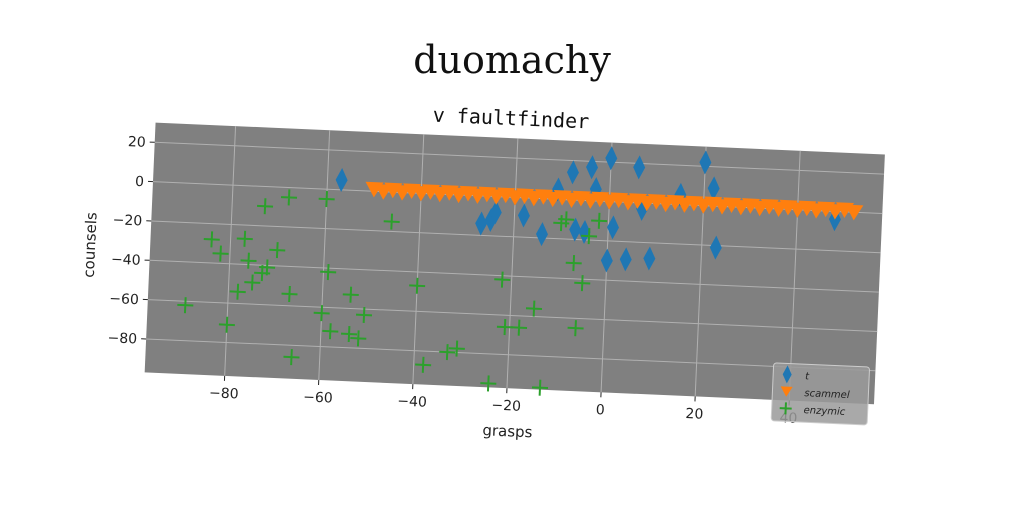 This screenshot has width=1024, height=512. I want to click on x-tick-label: −60, so click(318, 397).